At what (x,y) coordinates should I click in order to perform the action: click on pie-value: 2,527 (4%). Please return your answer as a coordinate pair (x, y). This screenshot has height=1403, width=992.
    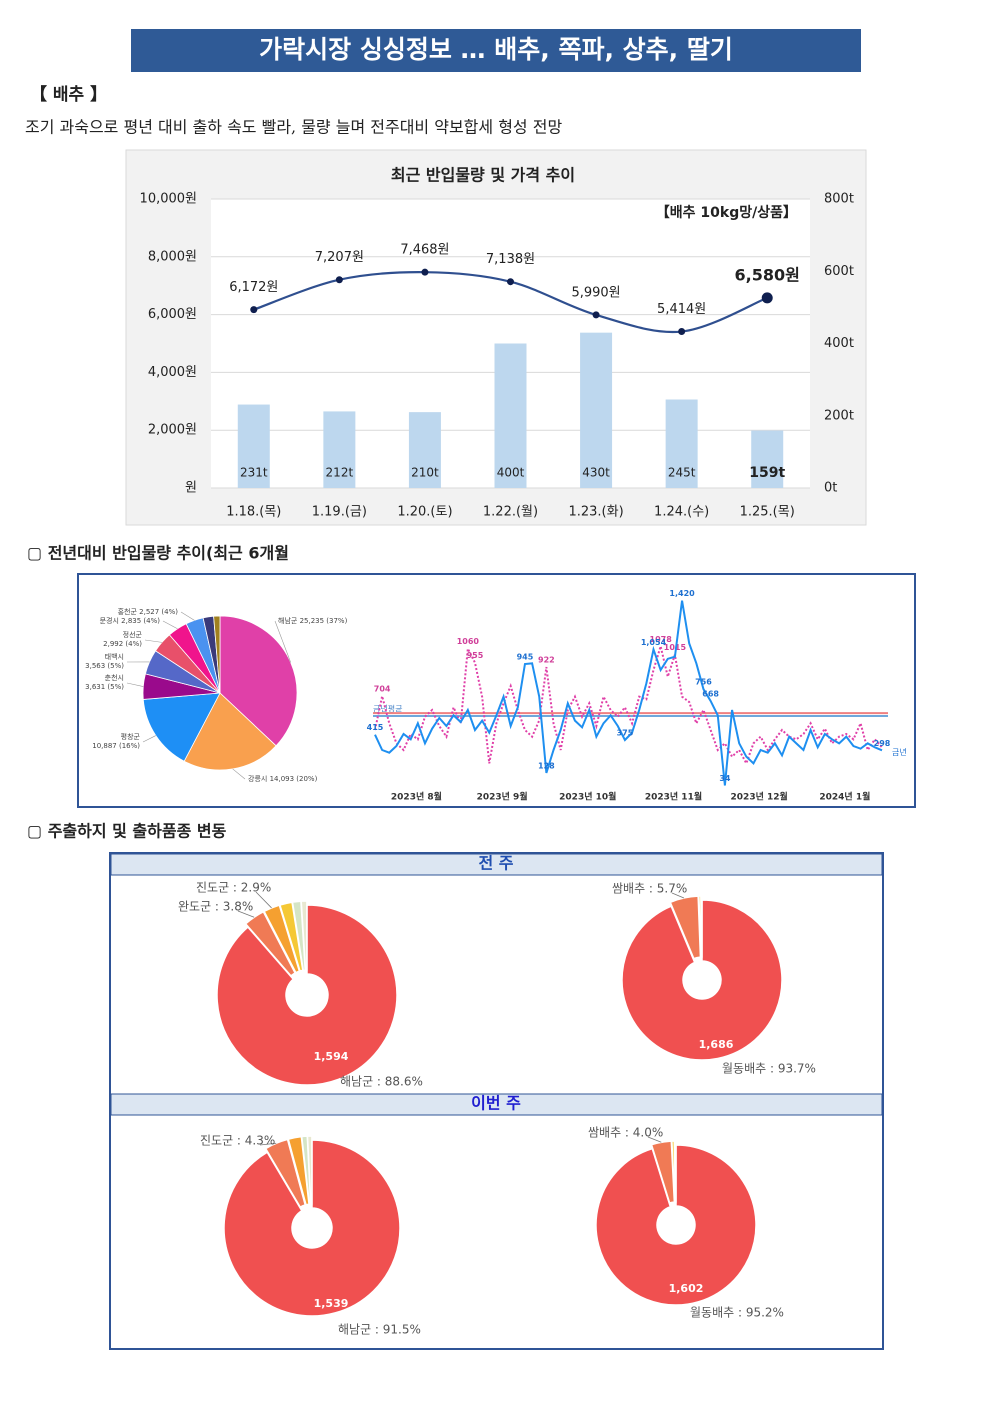
    Looking at the image, I should click on (158, 612).